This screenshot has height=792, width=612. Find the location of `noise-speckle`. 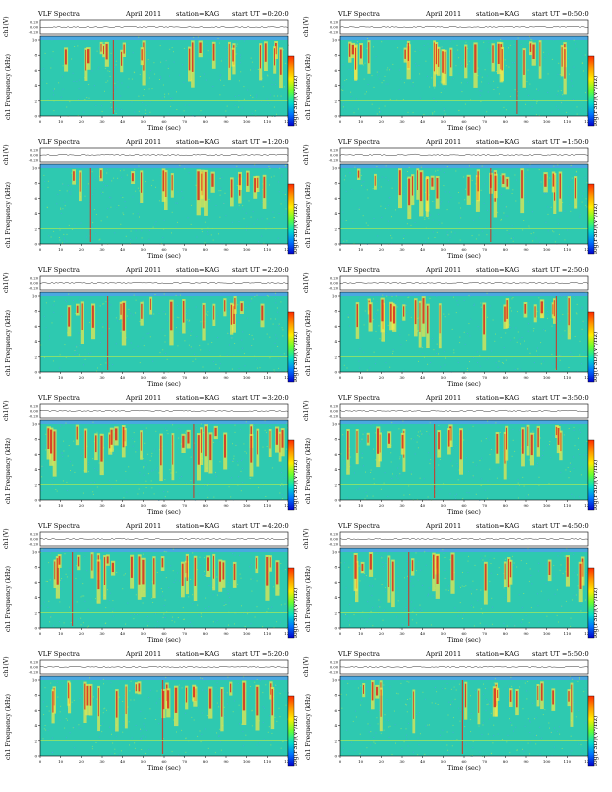

noise-speckle is located at coordinates (464, 204).